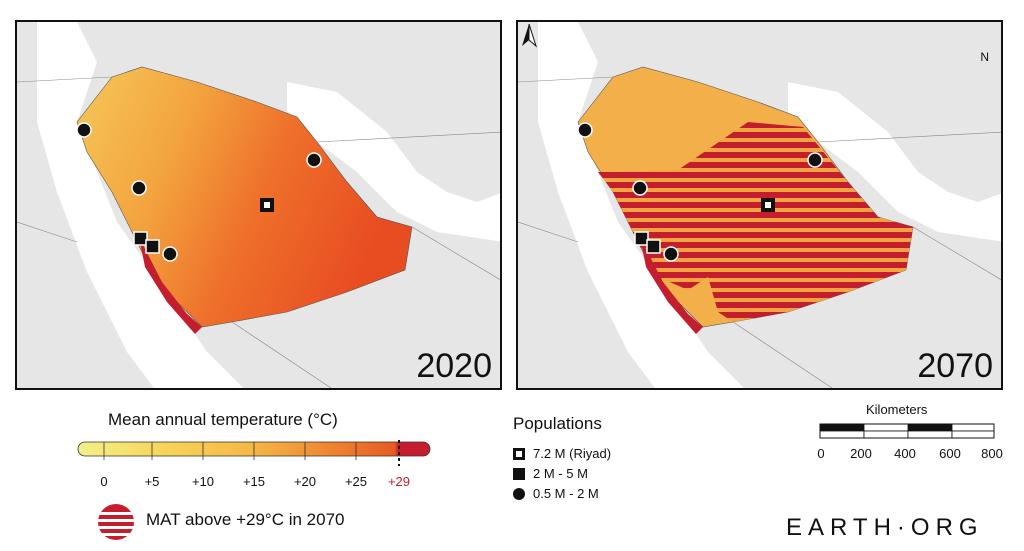 This screenshot has width=1024, height=551. What do you see at coordinates (950, 453) in the screenshot?
I see `scale-tick: 600` at bounding box center [950, 453].